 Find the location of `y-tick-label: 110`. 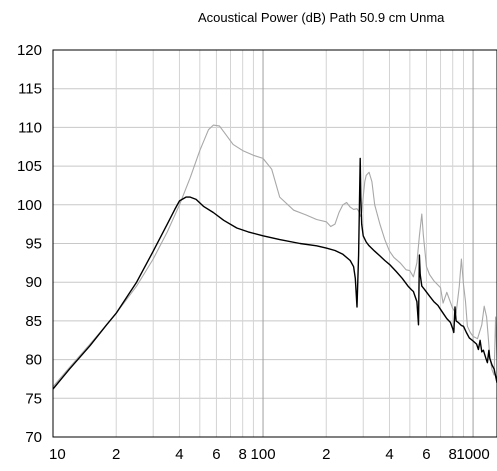

y-tick-label: 110 is located at coordinates (30, 127).